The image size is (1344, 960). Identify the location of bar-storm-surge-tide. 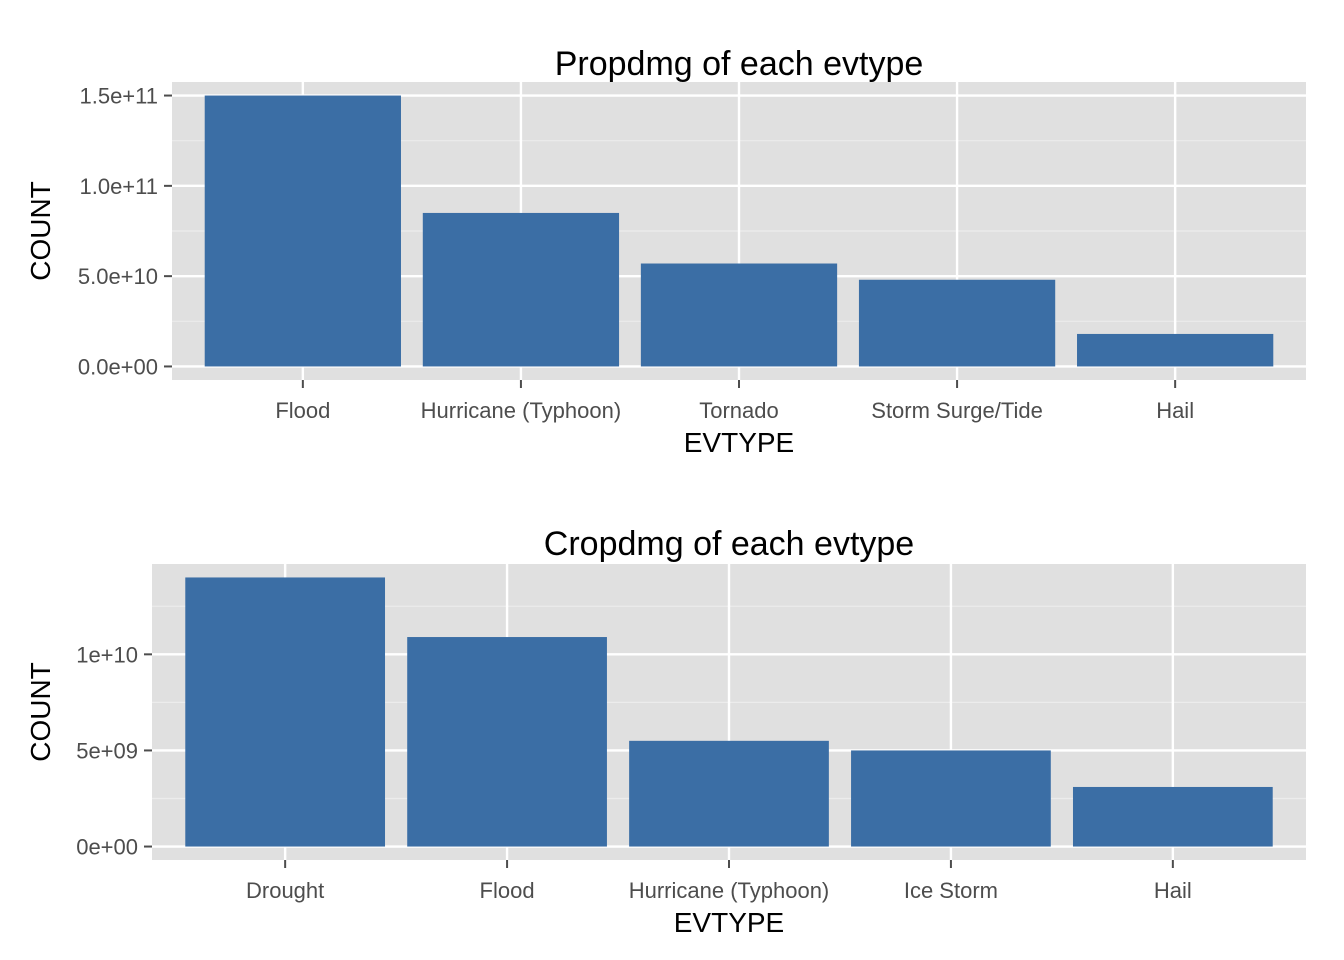
(957, 323).